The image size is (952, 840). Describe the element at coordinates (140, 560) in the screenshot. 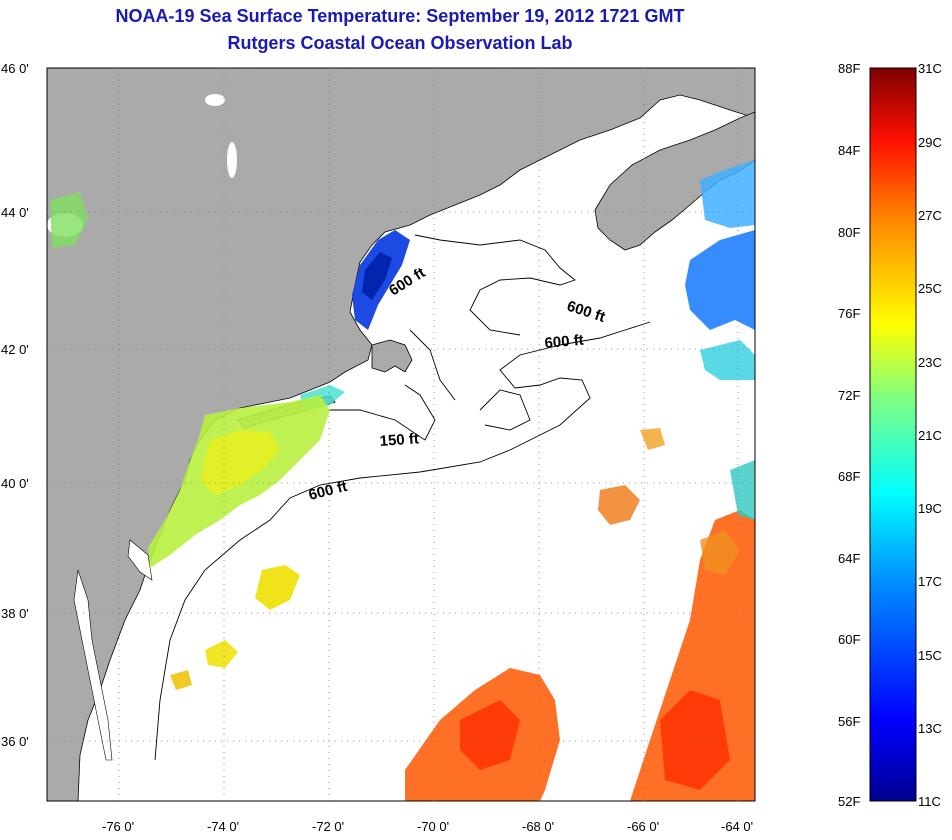

I see `delaware-bay` at that location.